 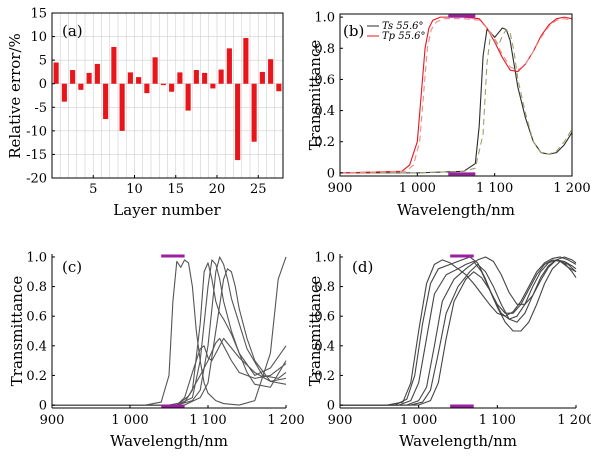 I want to click on ytick-label: 15, so click(x=38, y=14).